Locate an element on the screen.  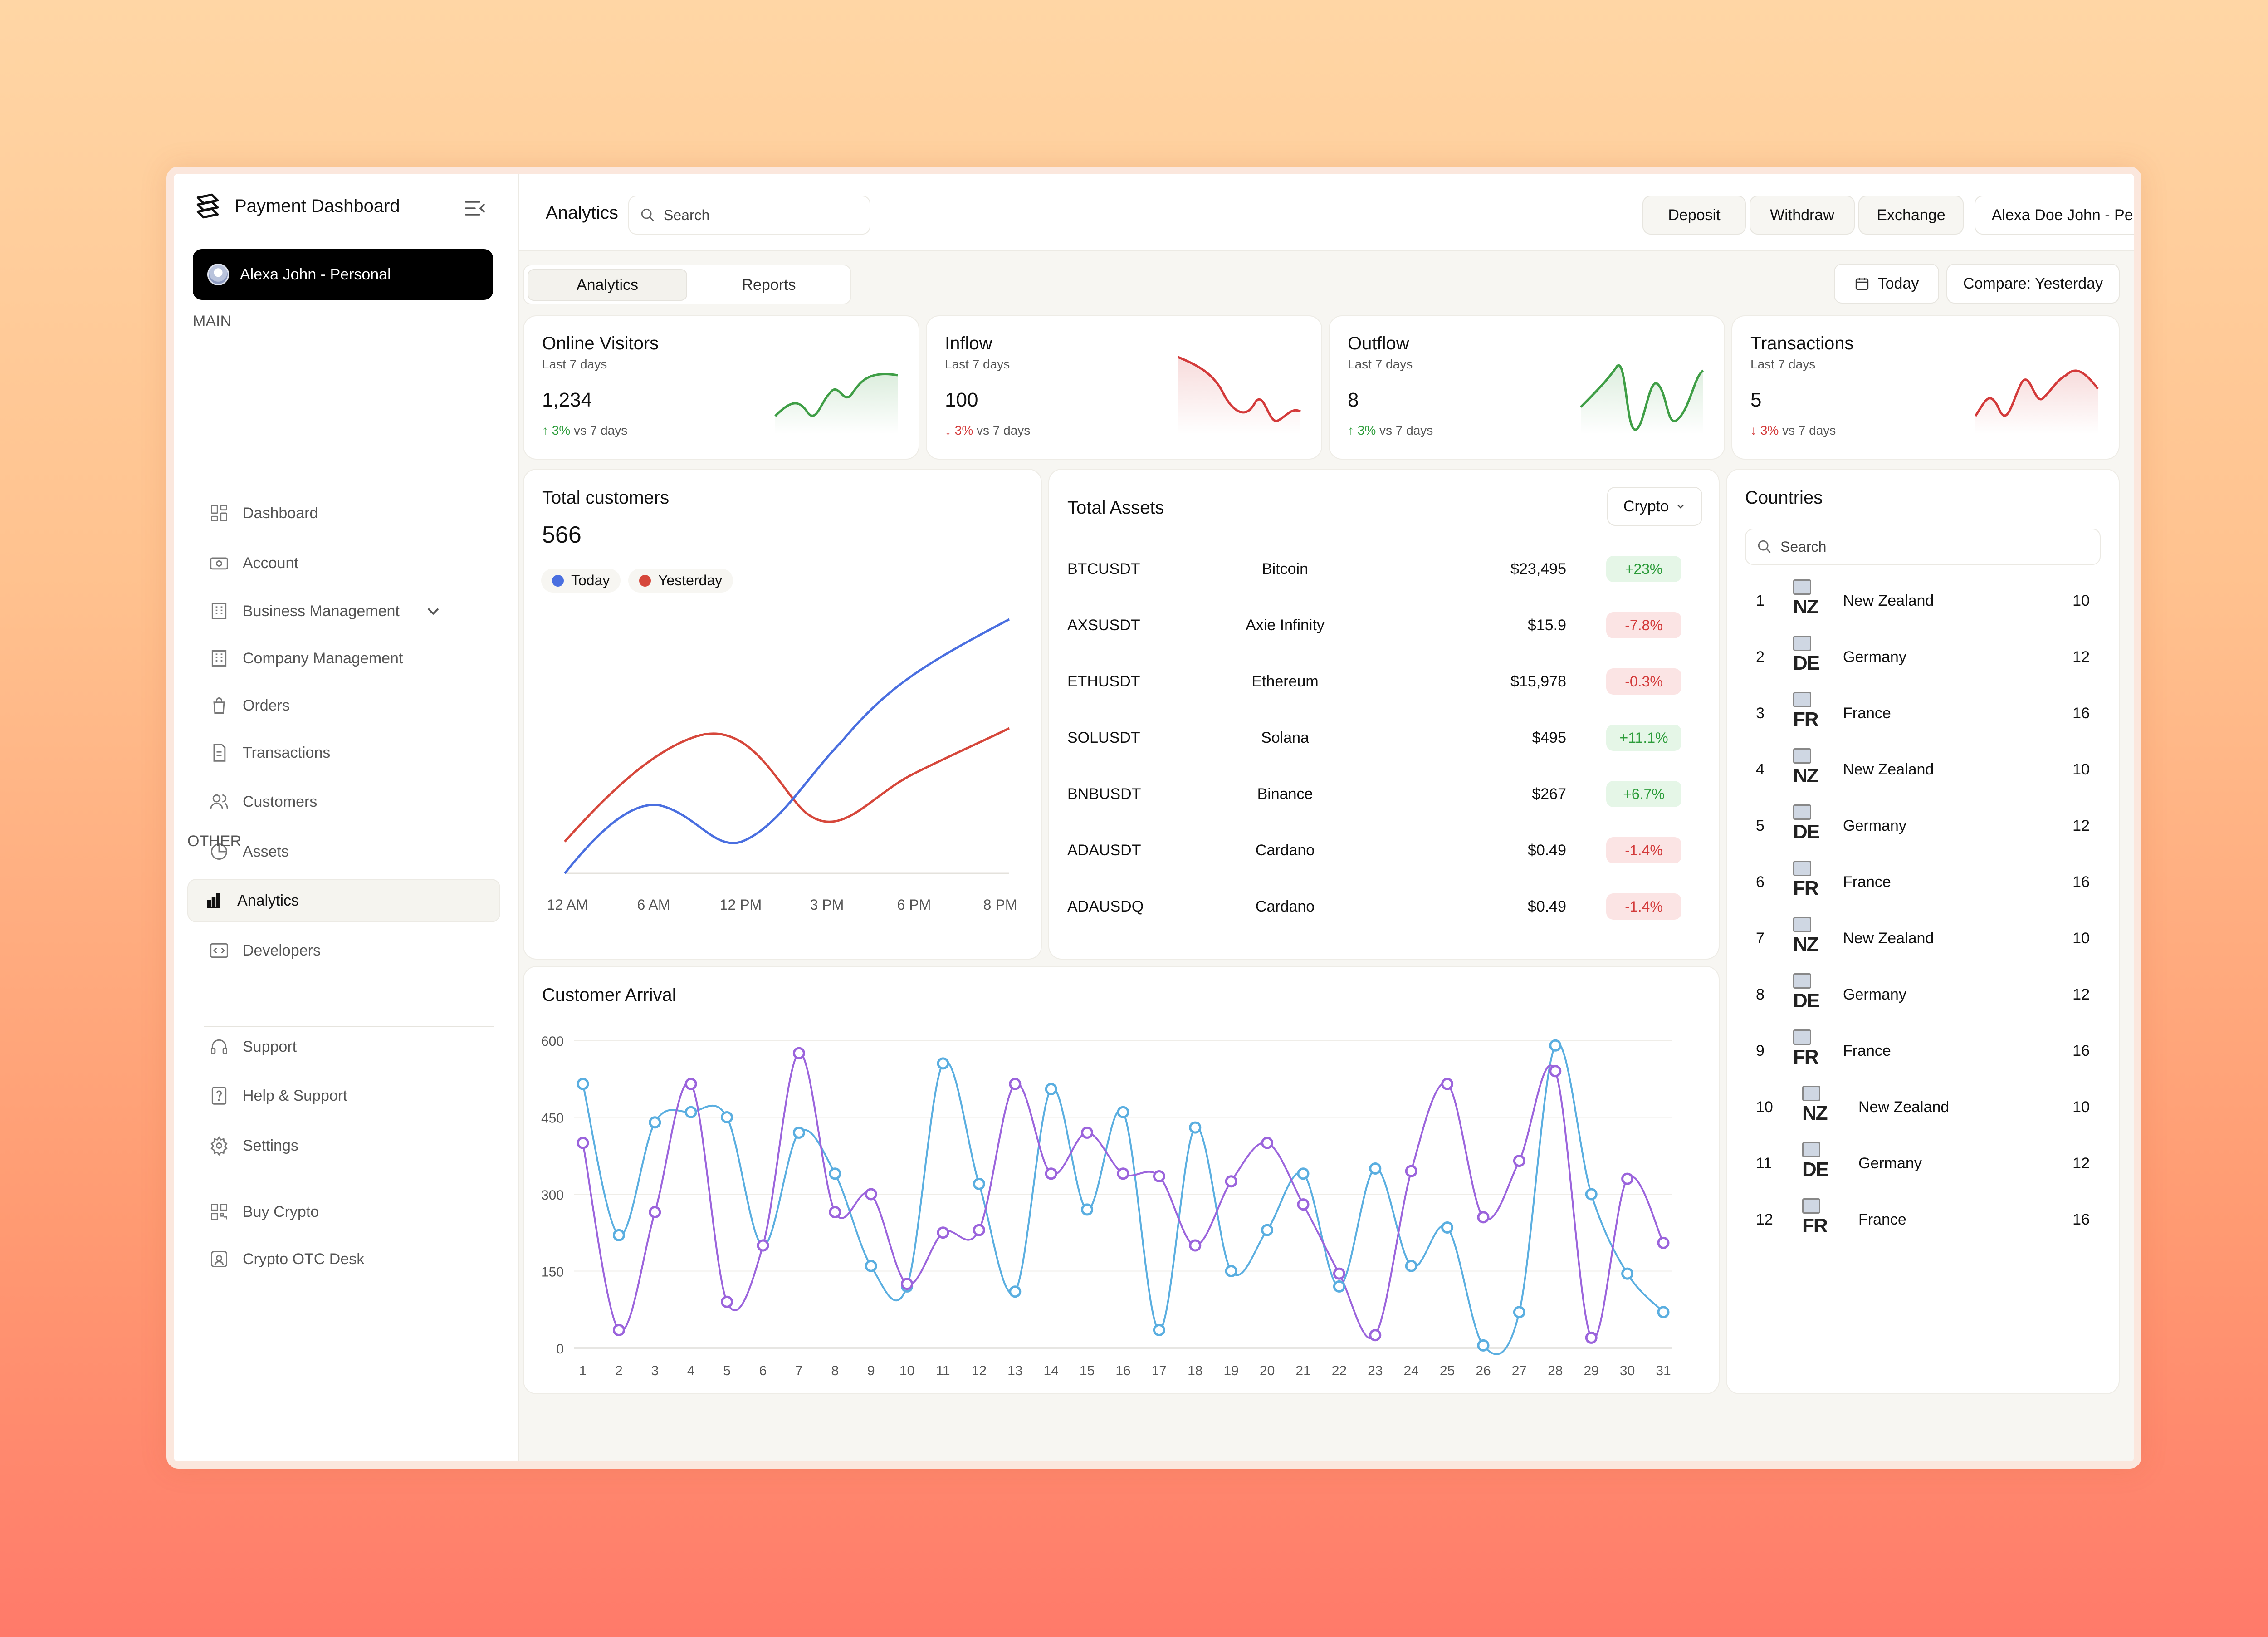
sidebar-item-developers: Developers is located at coordinates (344, 950).